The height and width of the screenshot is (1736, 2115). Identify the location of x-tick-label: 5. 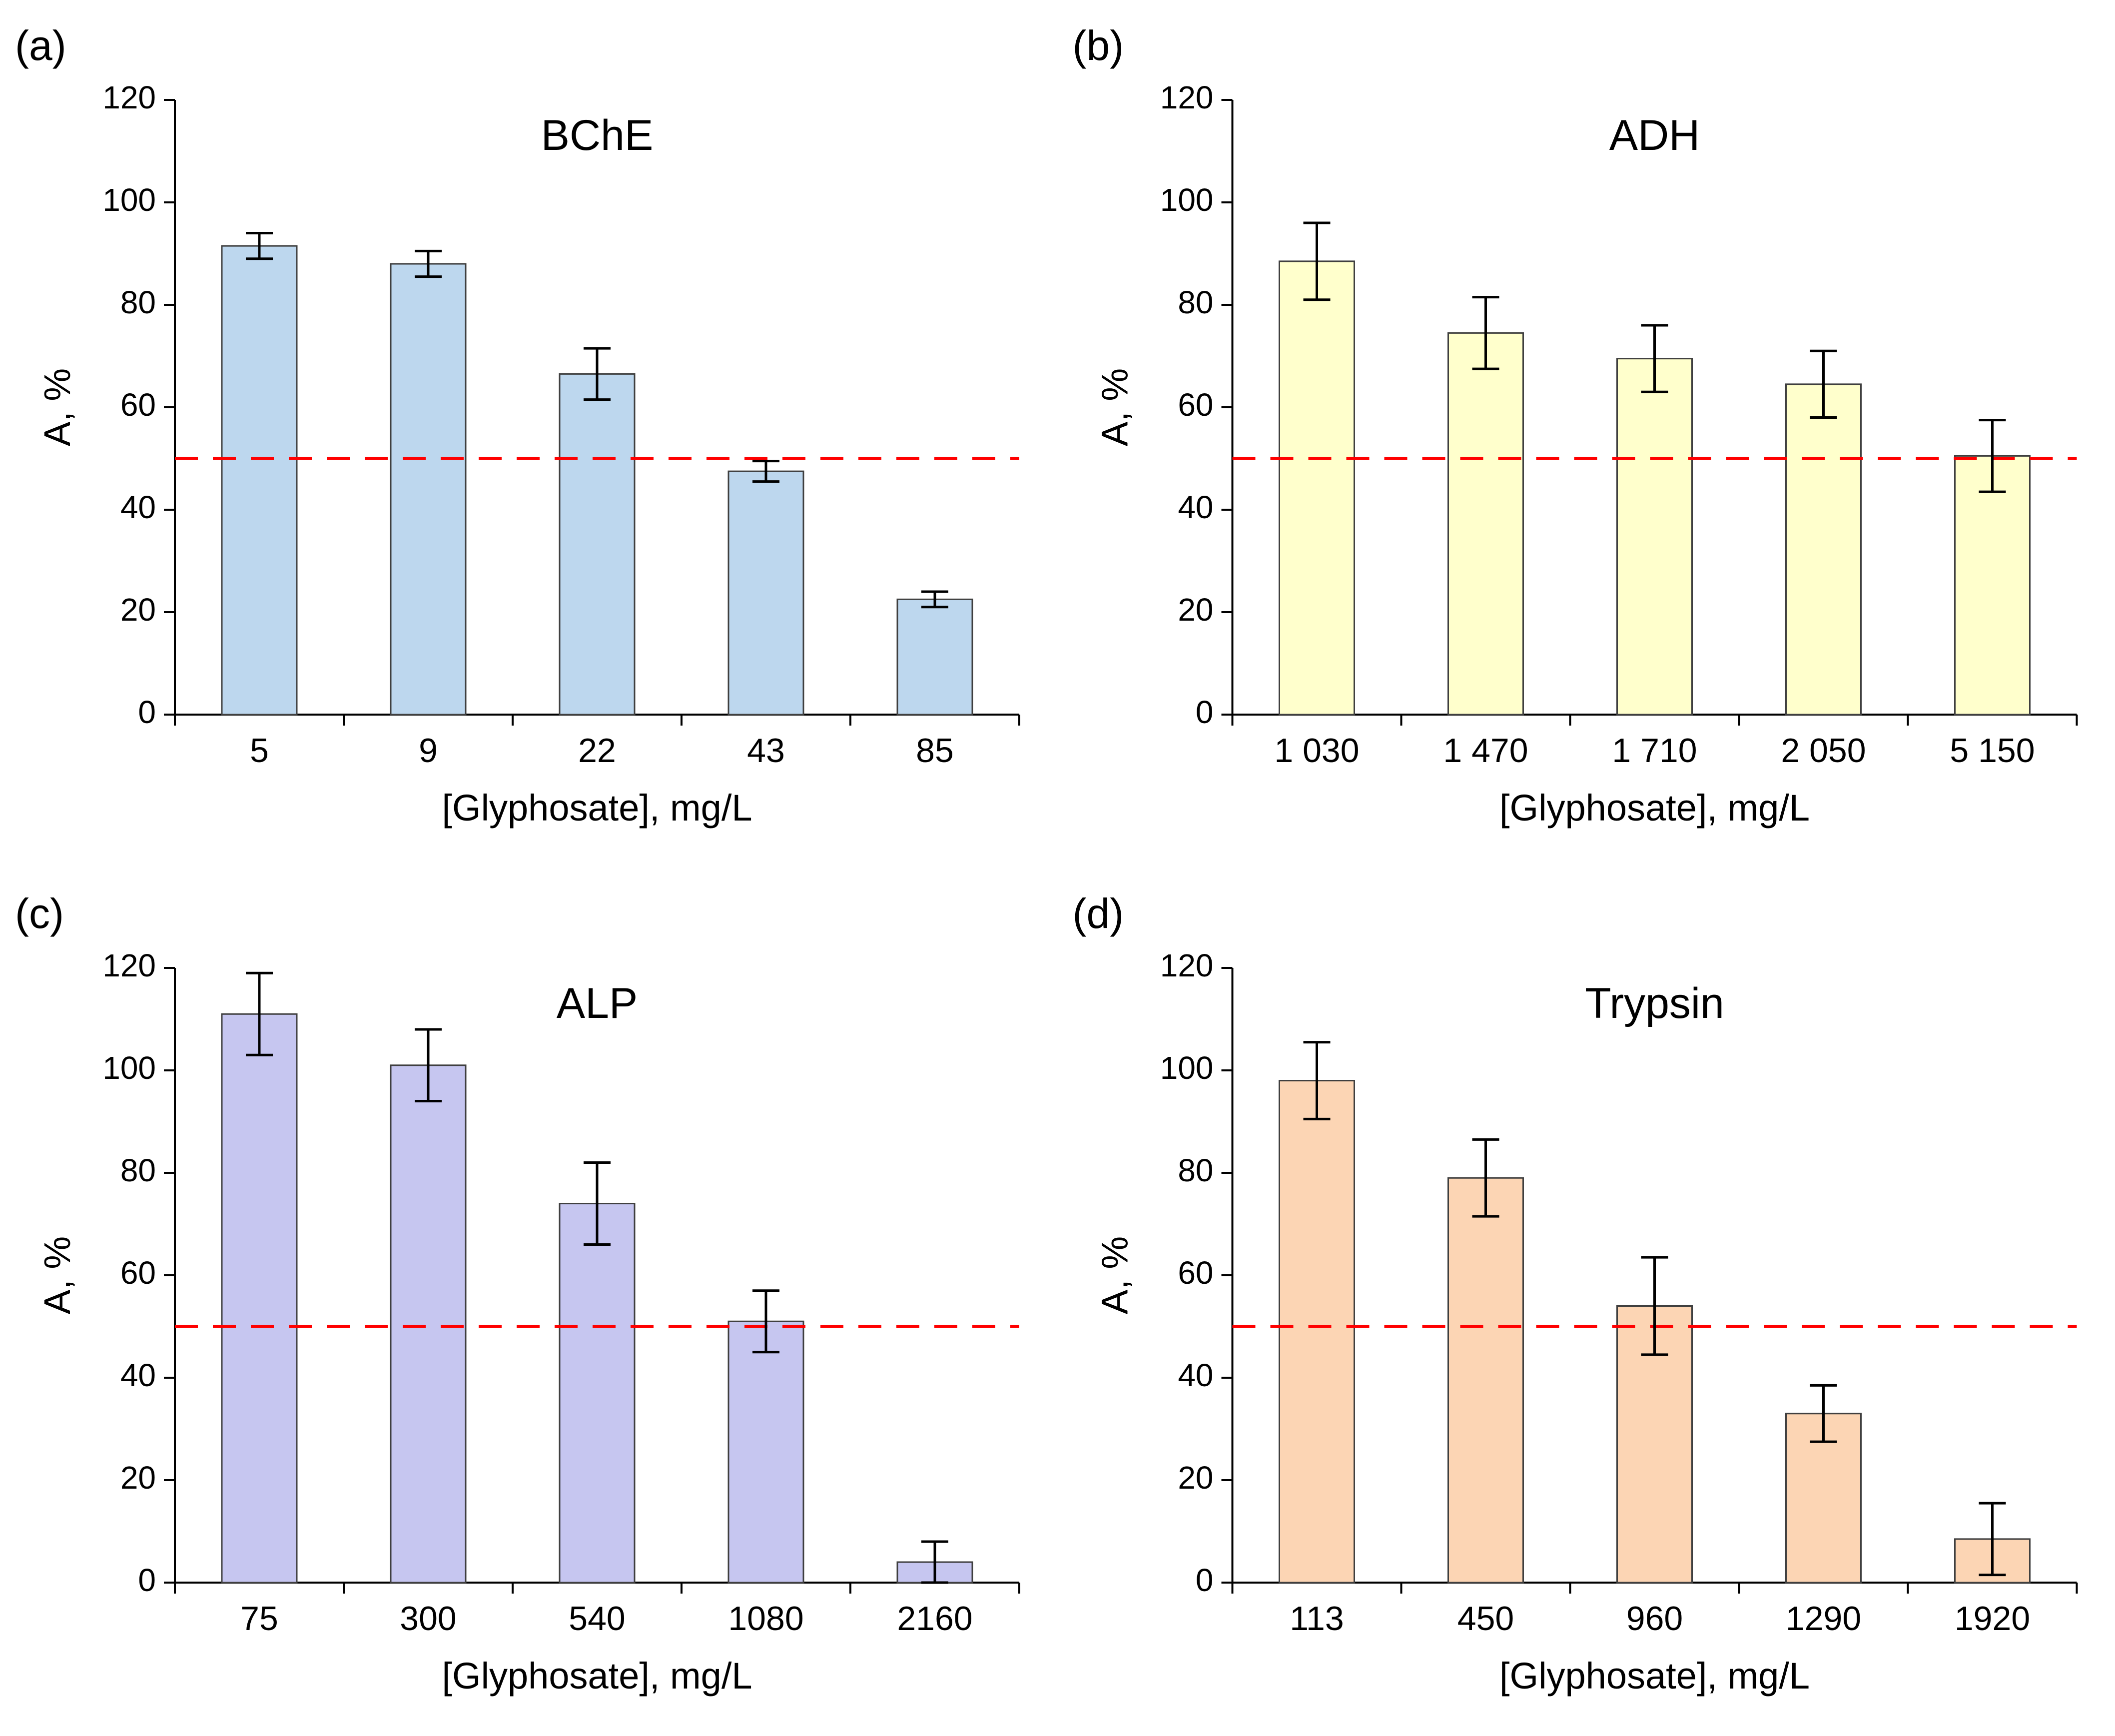
(259, 751).